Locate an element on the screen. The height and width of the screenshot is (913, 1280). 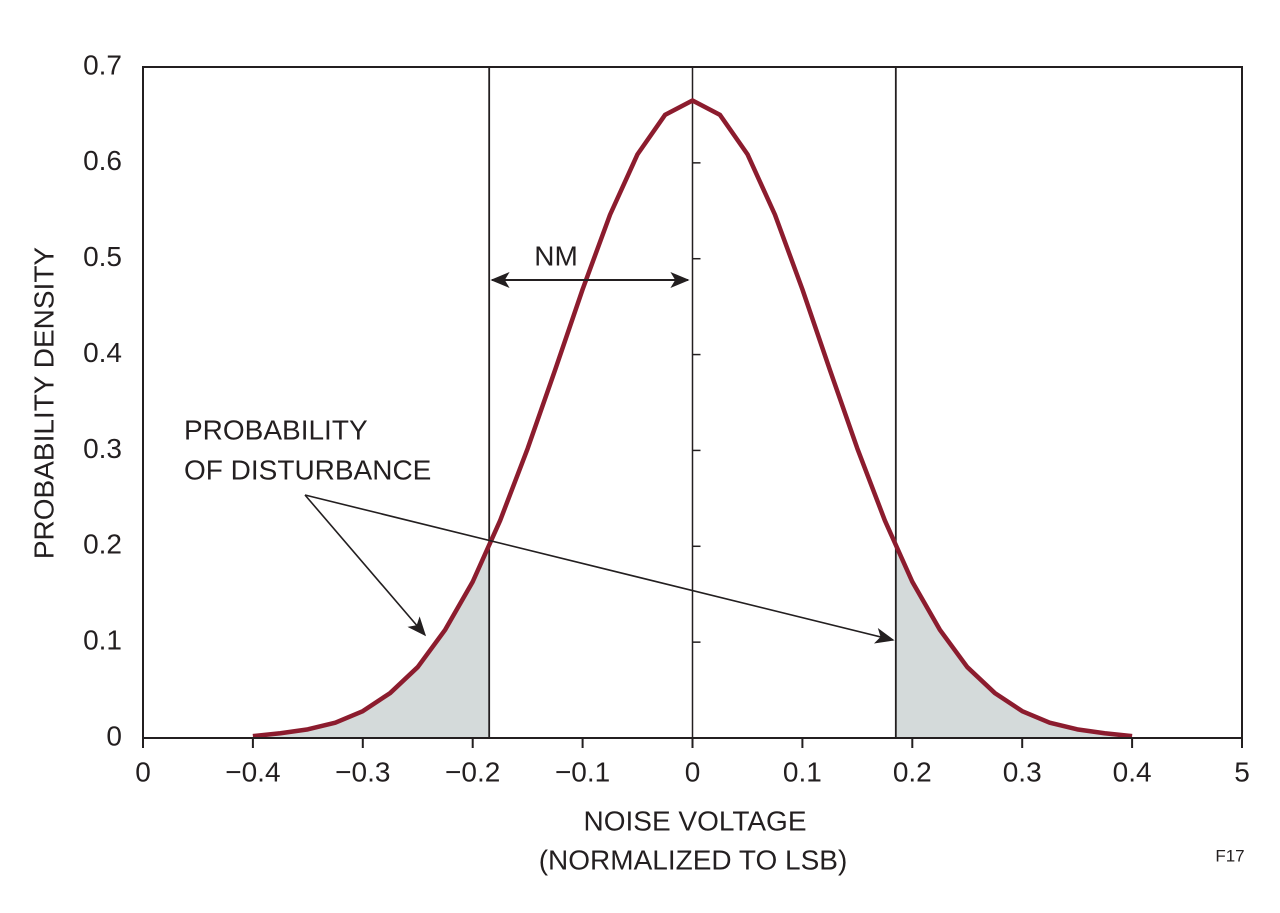
figure-id: F17 is located at coordinates (1229, 855).